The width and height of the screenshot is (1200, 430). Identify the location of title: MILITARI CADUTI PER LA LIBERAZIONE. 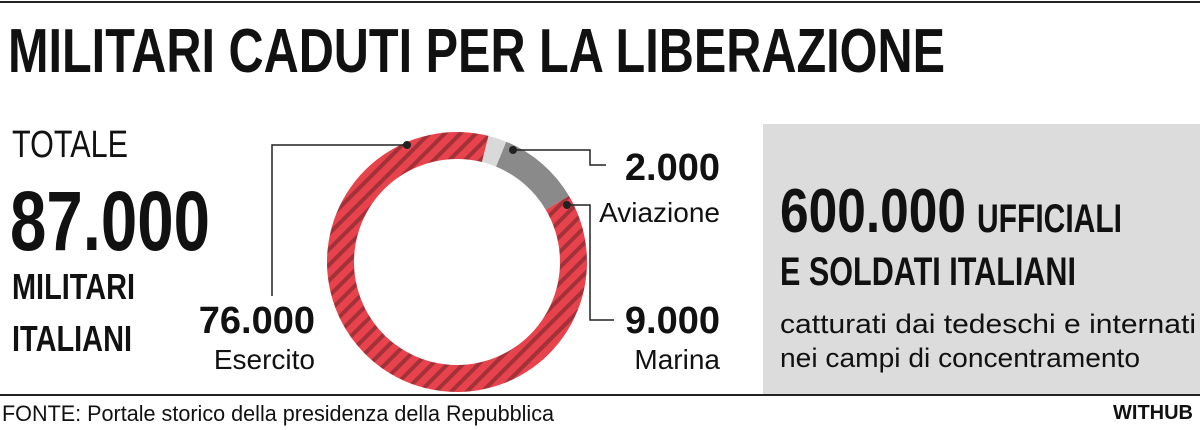
(476, 51).